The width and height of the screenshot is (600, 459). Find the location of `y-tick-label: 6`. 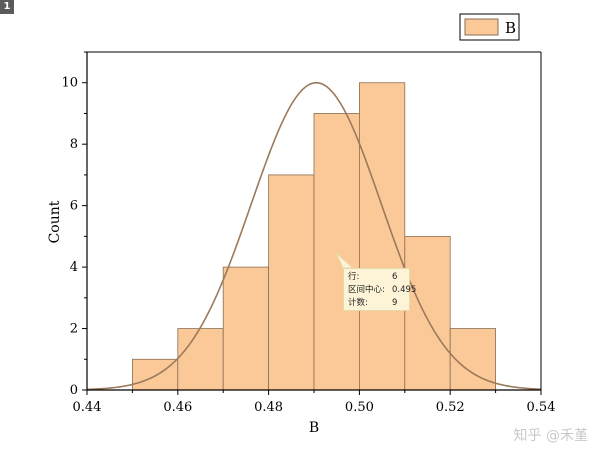

y-tick-label: 6 is located at coordinates (74, 206).